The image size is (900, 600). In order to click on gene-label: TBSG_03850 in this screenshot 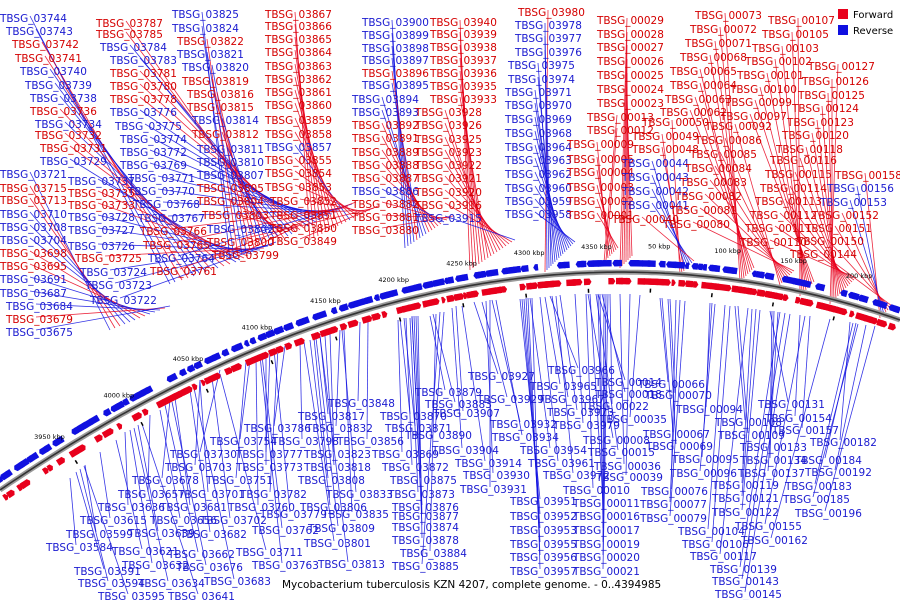, I will do `click(303, 229)`.